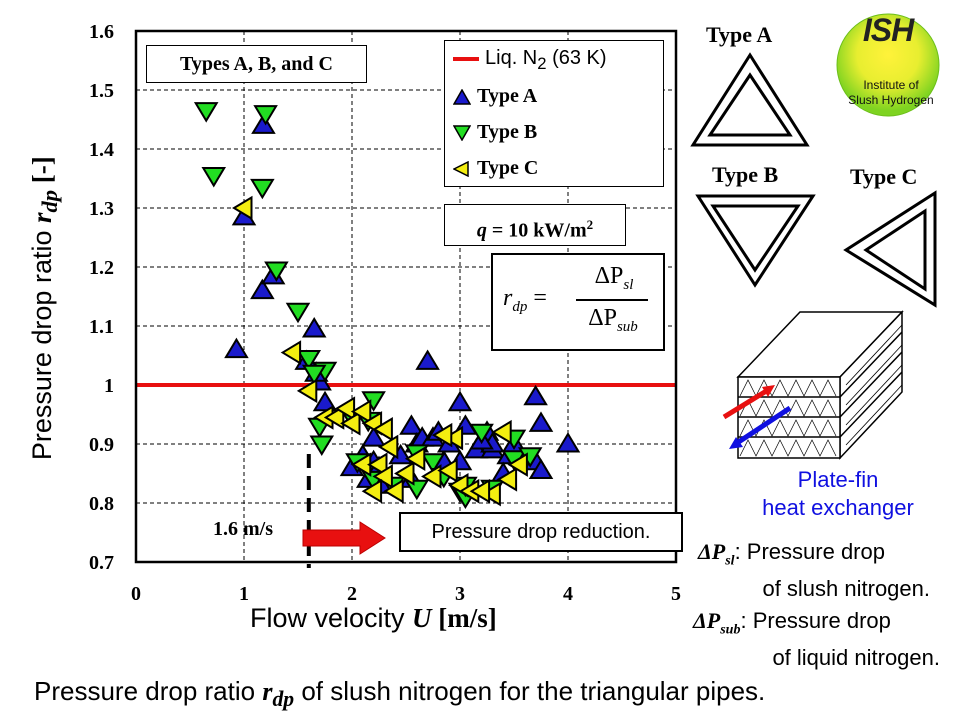 This screenshot has width=960, height=720. Describe the element at coordinates (530, 60) in the screenshot. I see `legend-item-liq-n2: Liq. N2 (63 K)` at that location.